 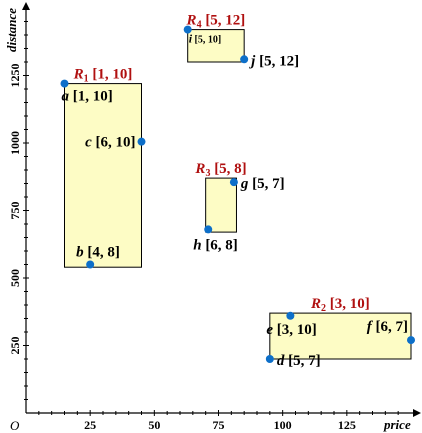 What do you see at coordinates (90, 264) in the screenshot?
I see `point-b` at bounding box center [90, 264].